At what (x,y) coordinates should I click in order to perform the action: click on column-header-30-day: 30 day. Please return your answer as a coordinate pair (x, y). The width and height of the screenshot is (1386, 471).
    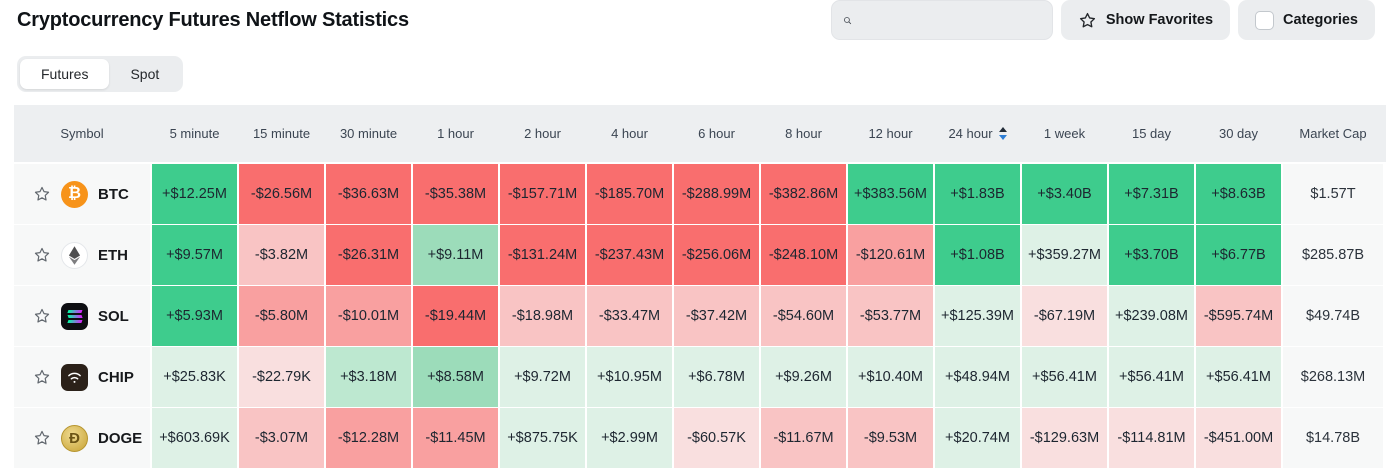
    Looking at the image, I should click on (1238, 133).